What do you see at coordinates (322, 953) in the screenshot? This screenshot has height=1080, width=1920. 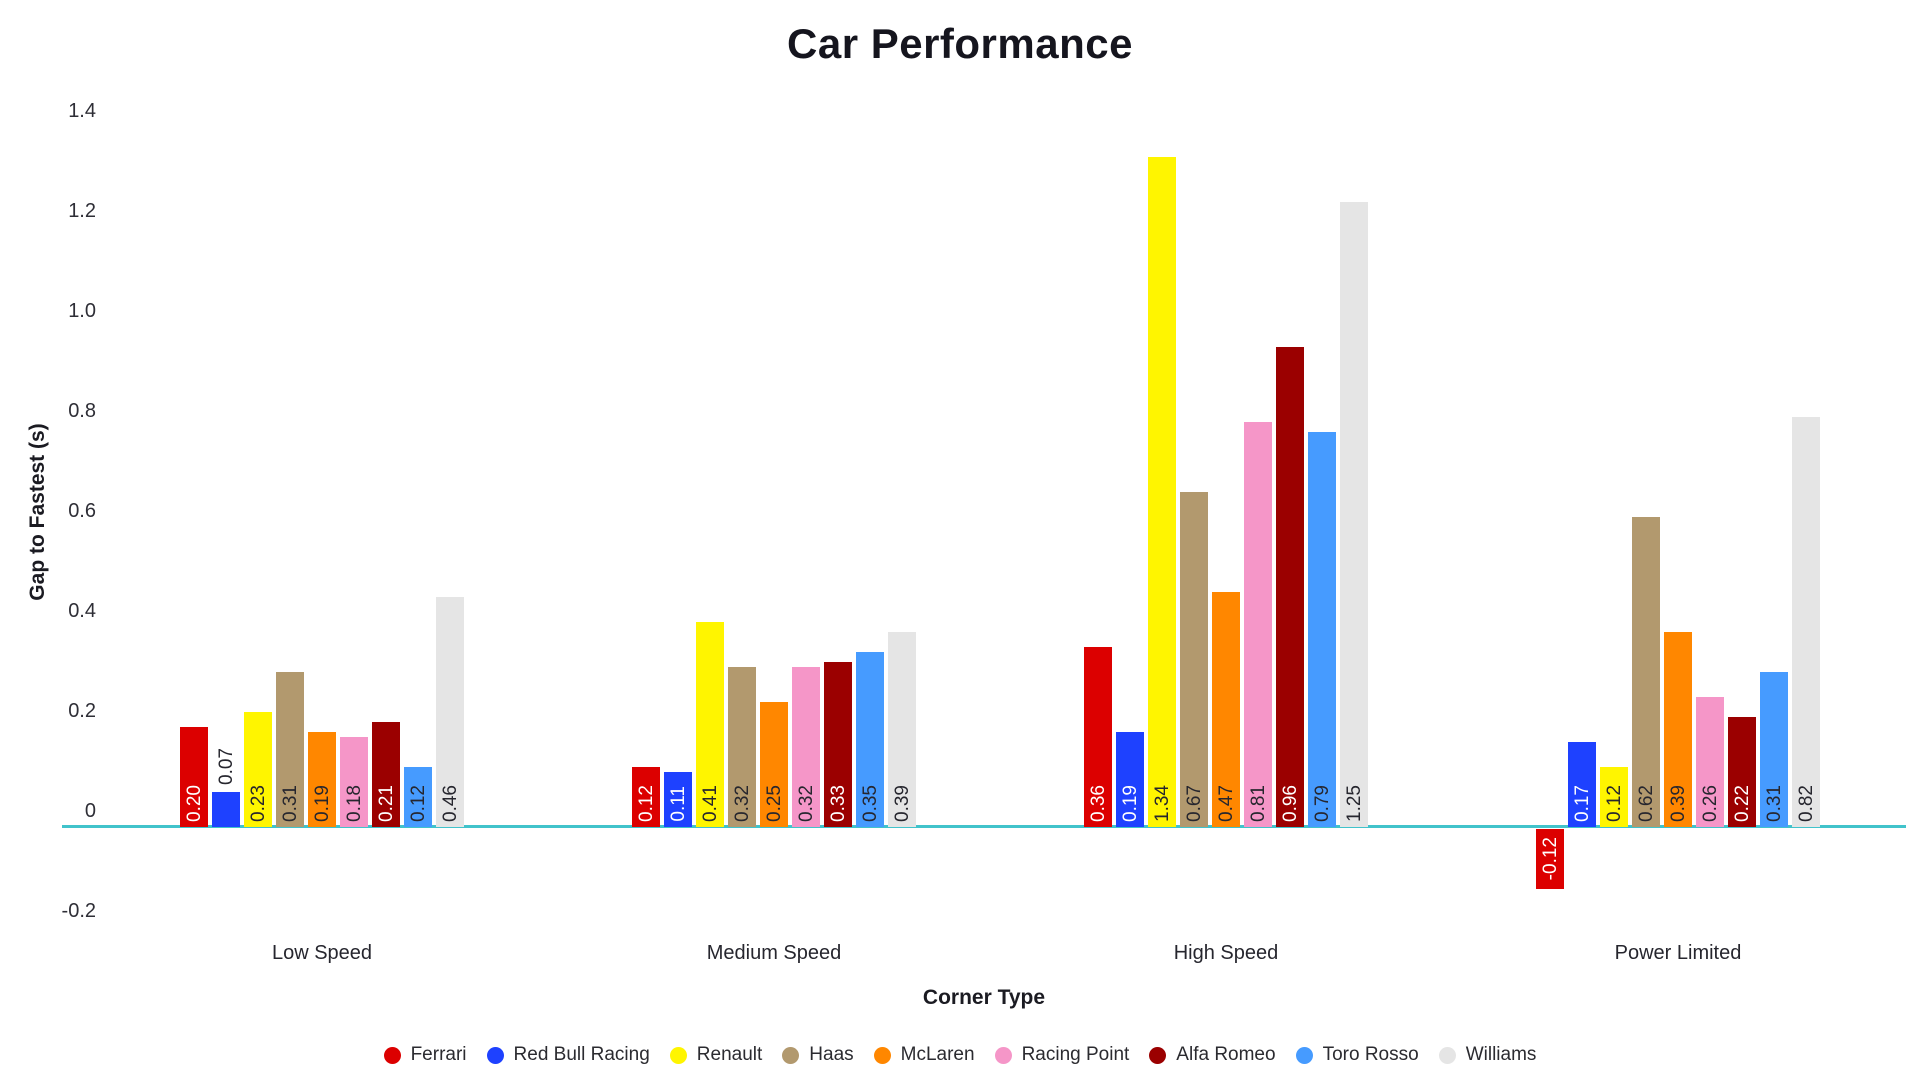 I see `x-tick-low-speed: Low Speed` at bounding box center [322, 953].